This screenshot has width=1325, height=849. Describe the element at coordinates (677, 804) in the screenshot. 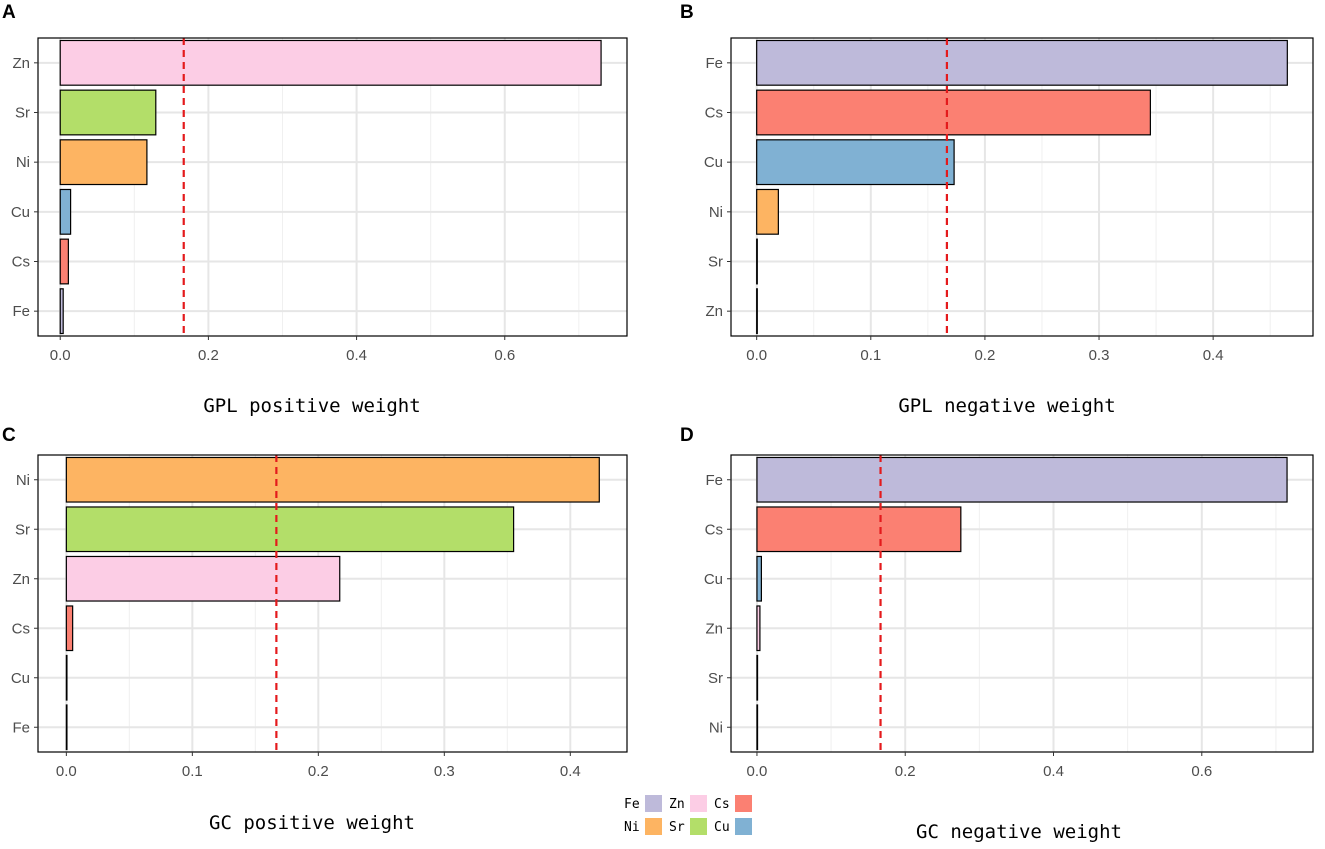

I see `legend-label-zn: Zn` at that location.